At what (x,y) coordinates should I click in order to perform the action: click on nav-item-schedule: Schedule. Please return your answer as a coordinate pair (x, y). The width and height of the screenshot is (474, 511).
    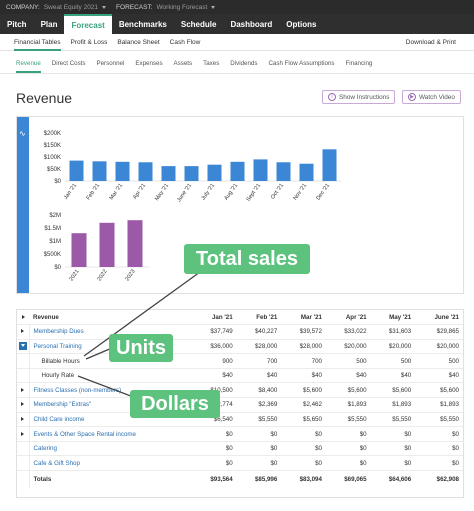
    Looking at the image, I should click on (198, 24).